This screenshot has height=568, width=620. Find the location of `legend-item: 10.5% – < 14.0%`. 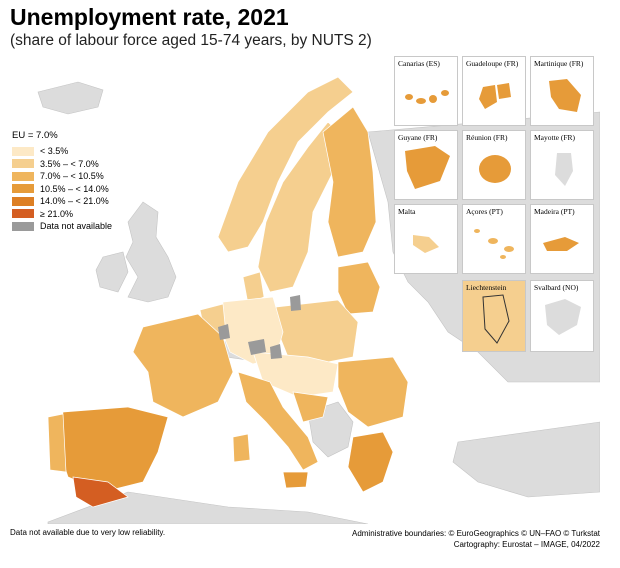

legend-item: 10.5% – < 14.0% is located at coordinates (62, 189).